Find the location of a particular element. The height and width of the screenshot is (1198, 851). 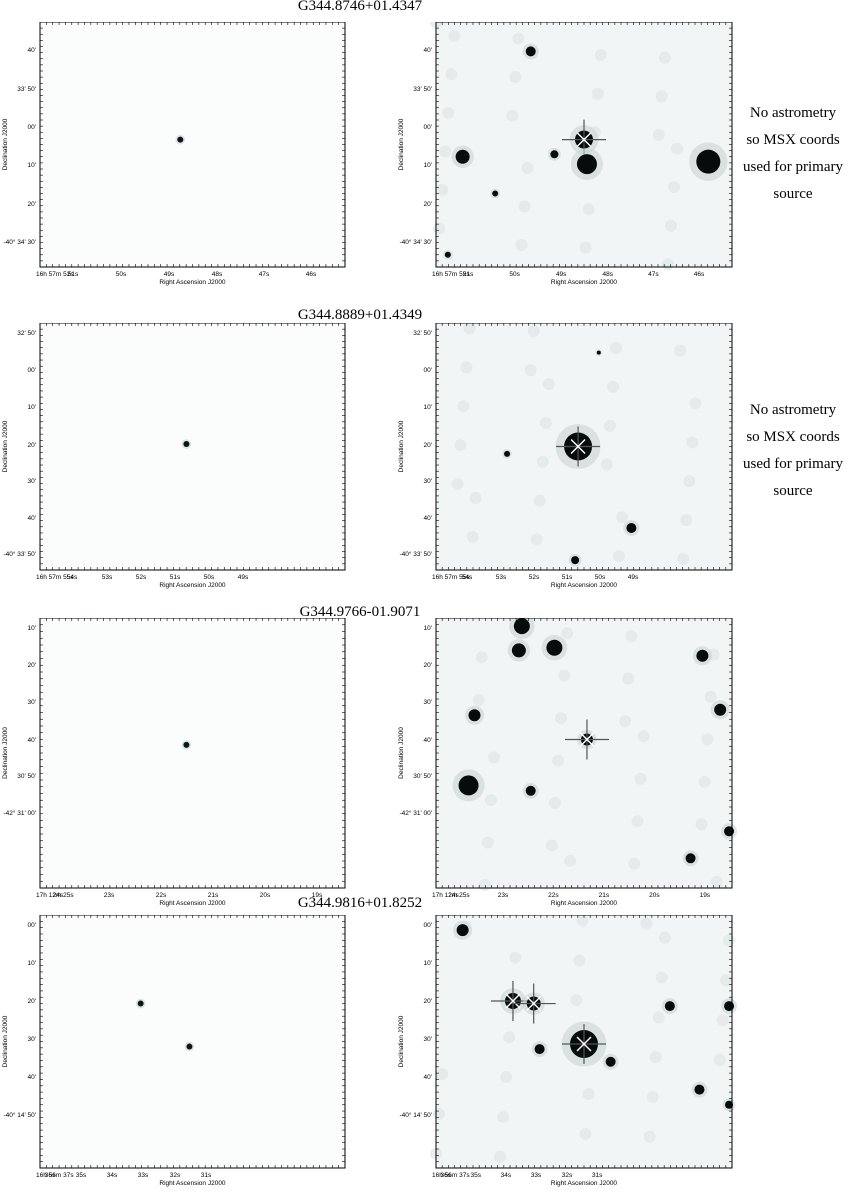

ra-tick-label: 16h 56m 37s is located at coordinates (55, 1175).